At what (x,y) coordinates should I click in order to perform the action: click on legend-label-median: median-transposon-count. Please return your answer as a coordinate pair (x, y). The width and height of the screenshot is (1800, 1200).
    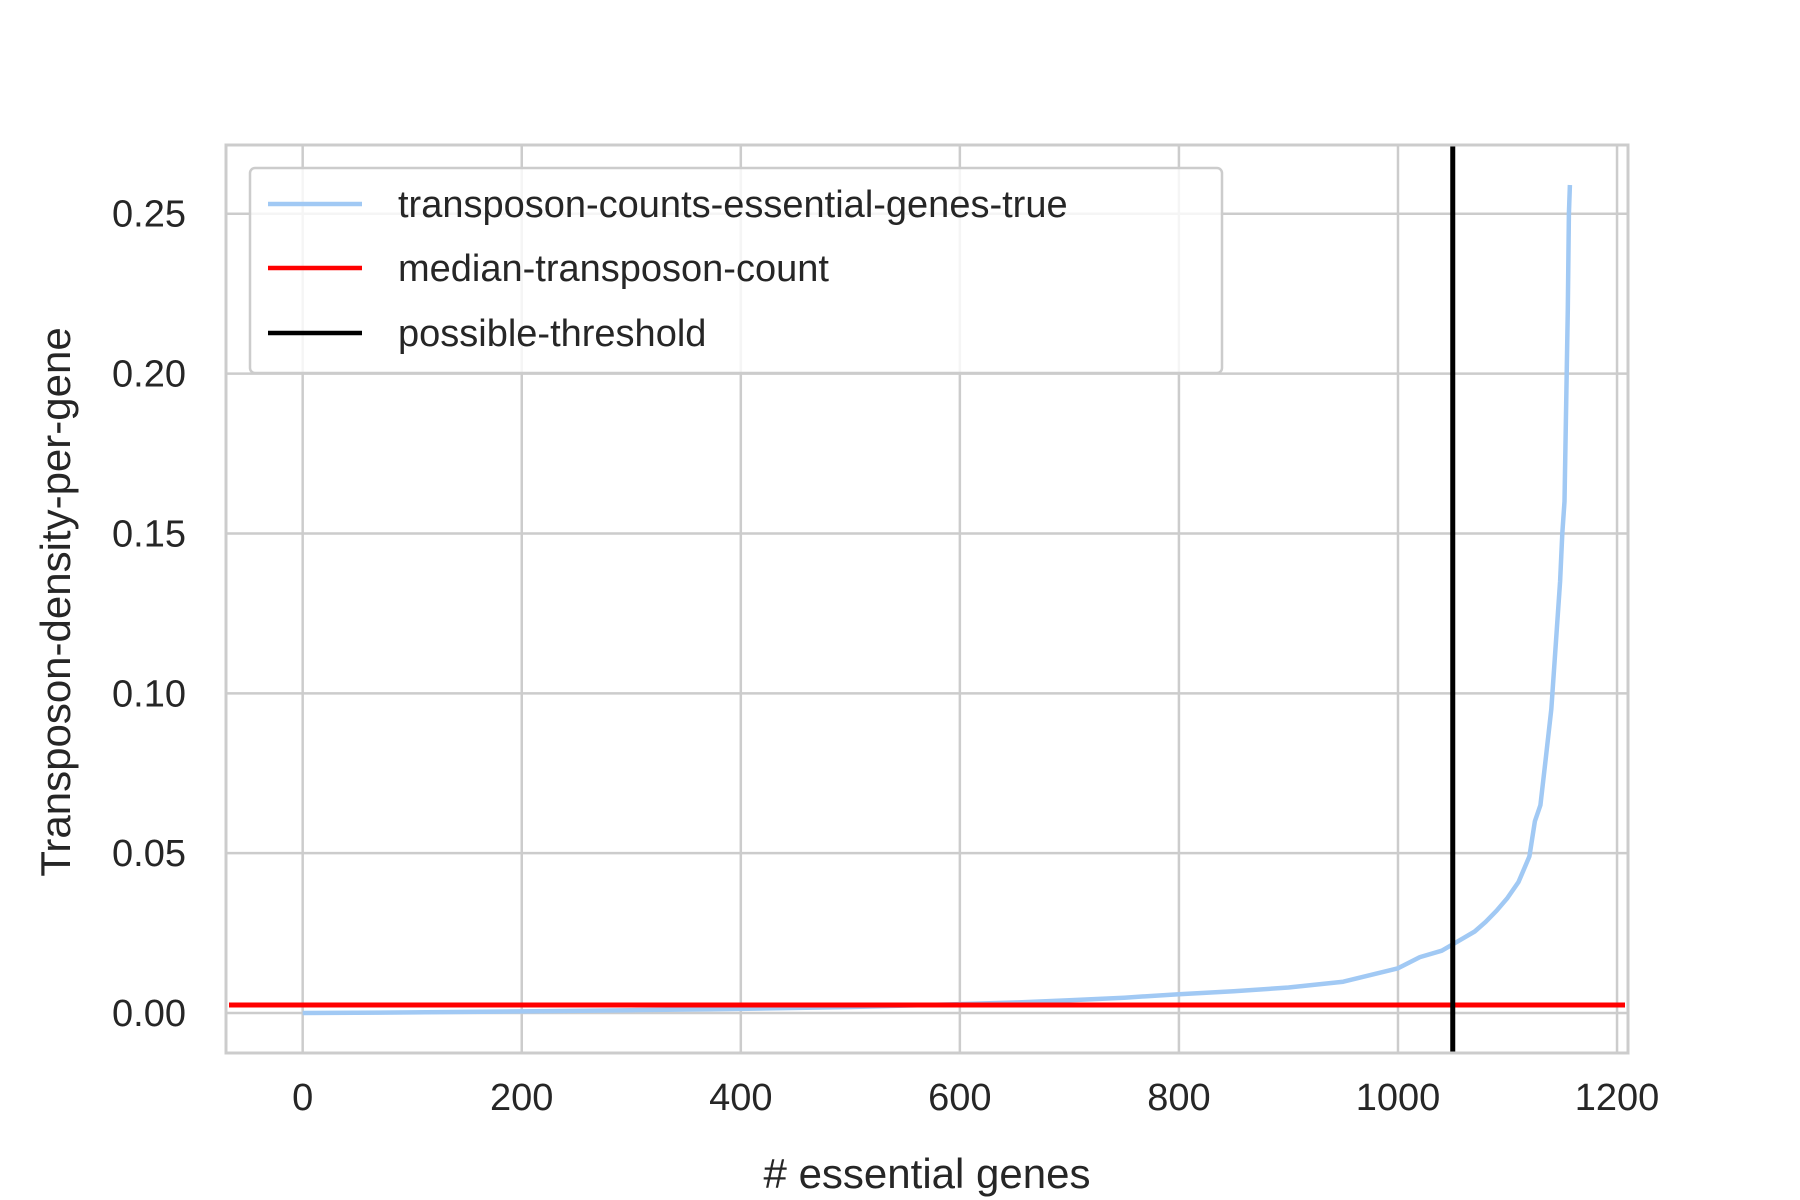
    Looking at the image, I should click on (613, 269).